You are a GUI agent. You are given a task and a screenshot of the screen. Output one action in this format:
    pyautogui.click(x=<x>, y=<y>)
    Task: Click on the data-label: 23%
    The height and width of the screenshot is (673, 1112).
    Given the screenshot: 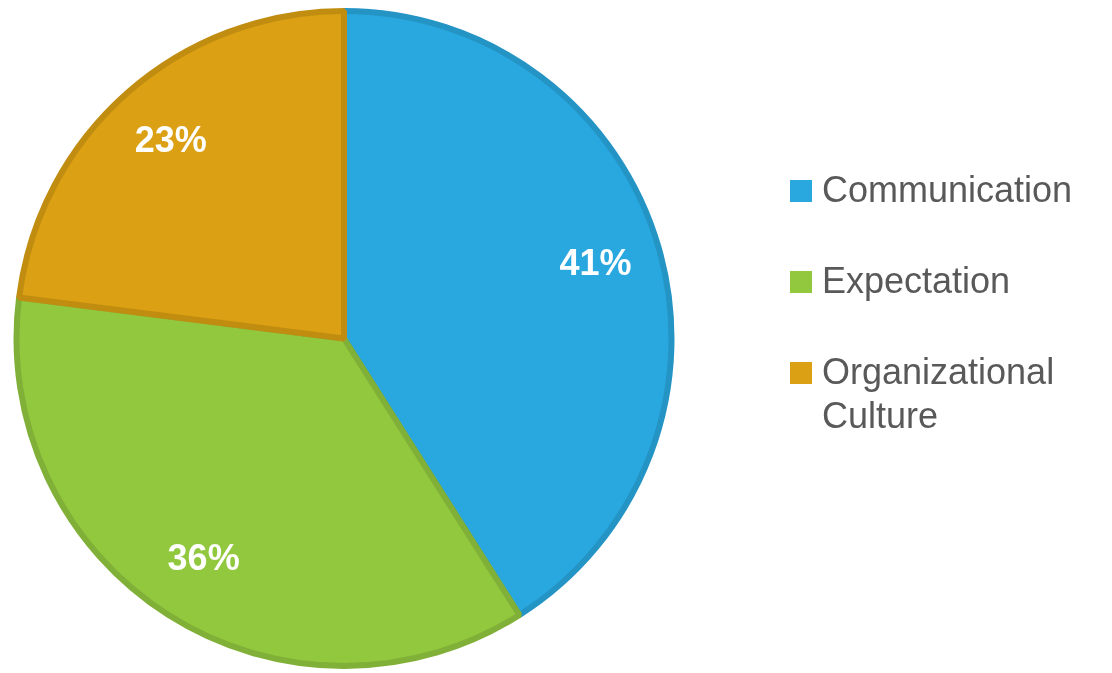 What is the action you would take?
    pyautogui.click(x=170, y=139)
    